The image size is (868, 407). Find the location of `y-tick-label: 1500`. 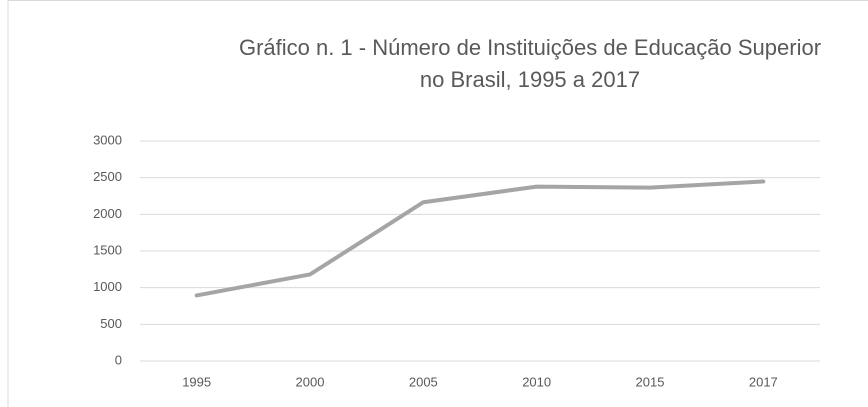

y-tick-label: 1500 is located at coordinates (107, 249).